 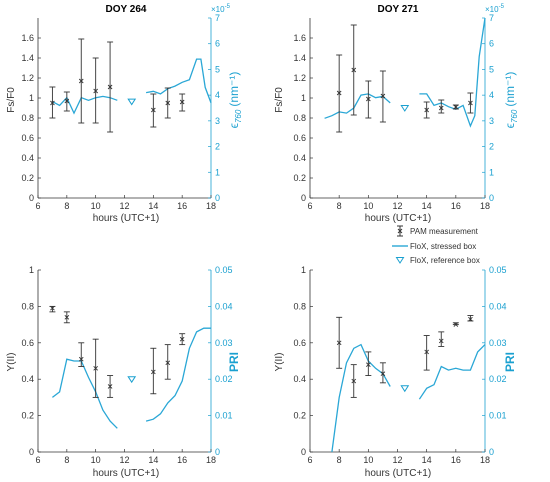 I want to click on legend-label-stressed: FloX, stressed box, so click(x=443, y=246).